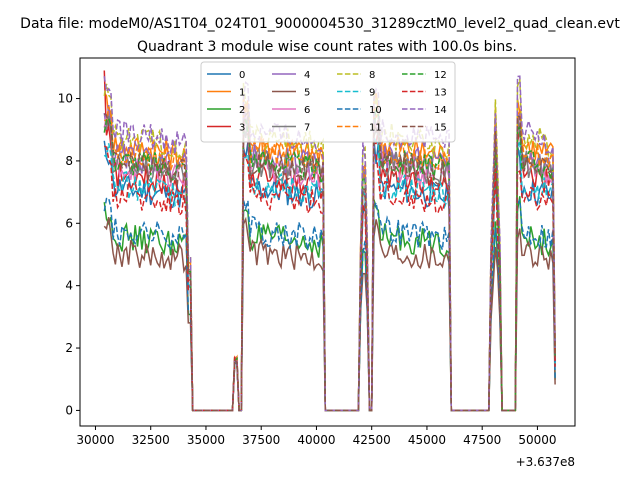 This screenshot has height=480, width=640. Describe the element at coordinates (440, 110) in the screenshot. I see `legend-label: 14` at that location.